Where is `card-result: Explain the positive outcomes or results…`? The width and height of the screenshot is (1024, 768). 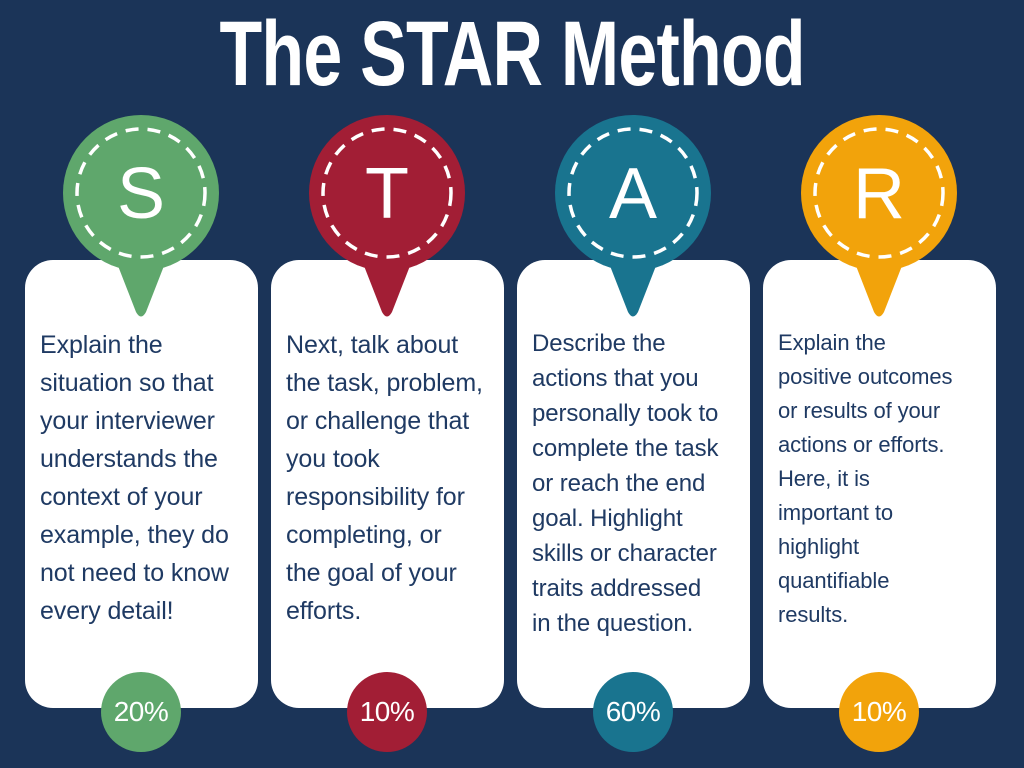 card-result: Explain the positive outcomes or results… is located at coordinates (879, 484).